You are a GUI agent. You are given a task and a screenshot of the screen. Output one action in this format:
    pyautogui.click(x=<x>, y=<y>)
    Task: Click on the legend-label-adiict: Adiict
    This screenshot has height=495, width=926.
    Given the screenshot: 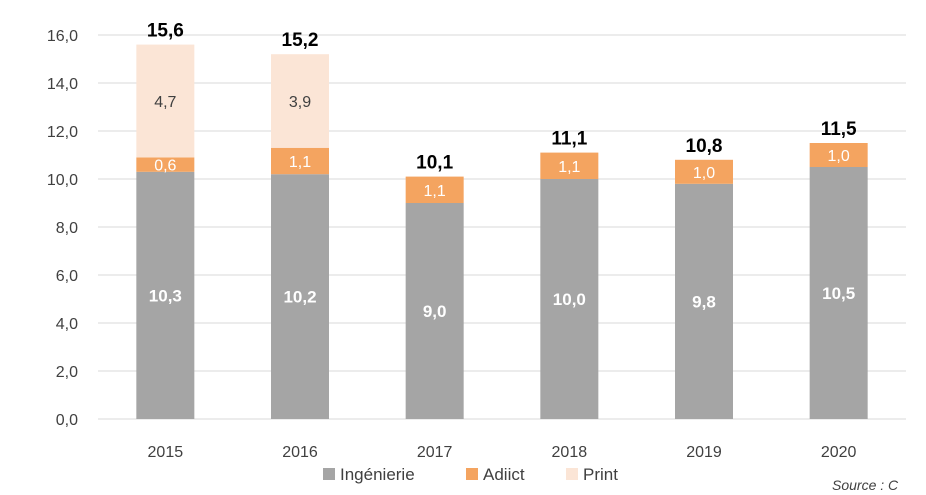 What is the action you would take?
    pyautogui.click(x=504, y=474)
    